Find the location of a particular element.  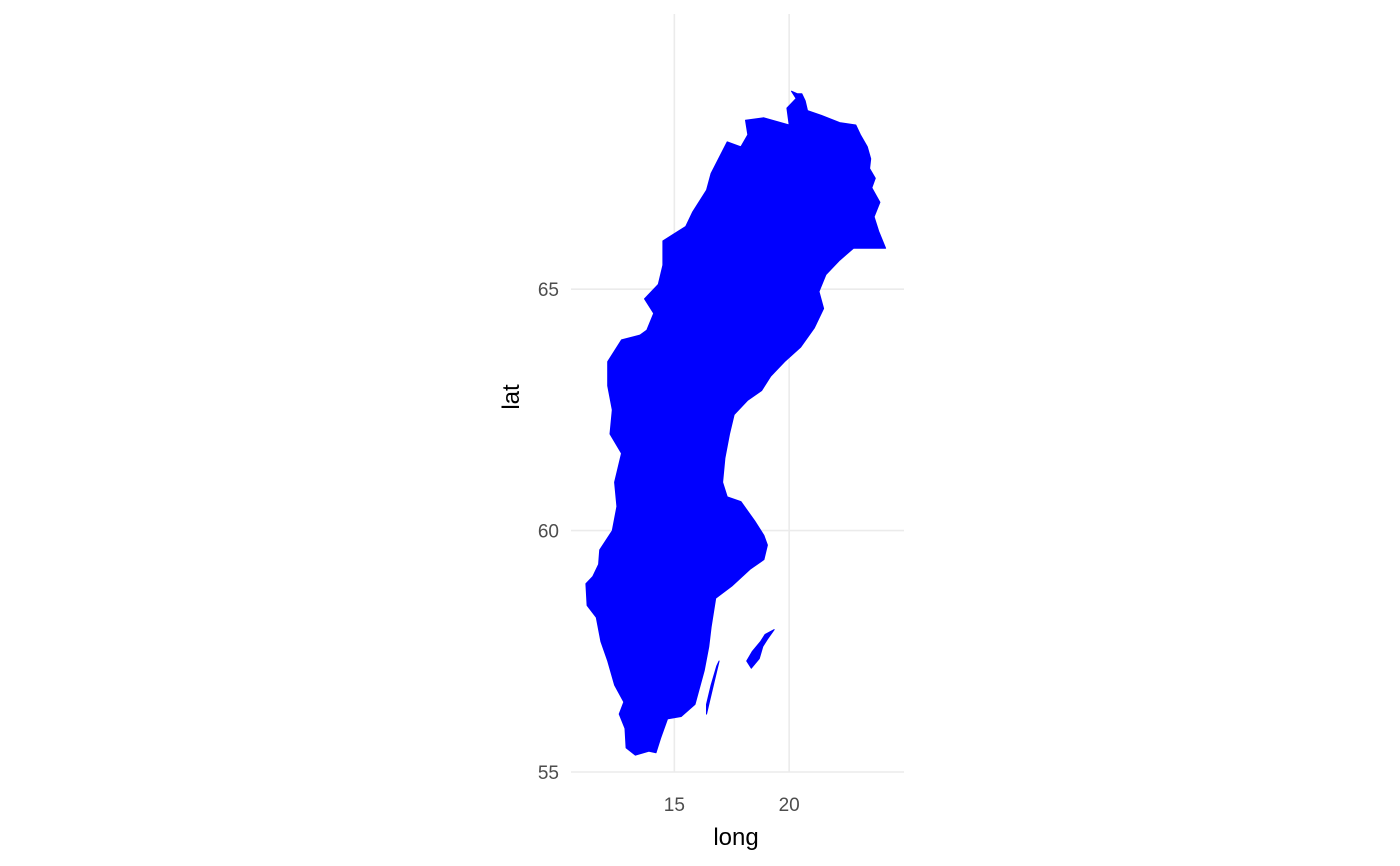

y-tick-label-55: 55 is located at coordinates (548, 773).